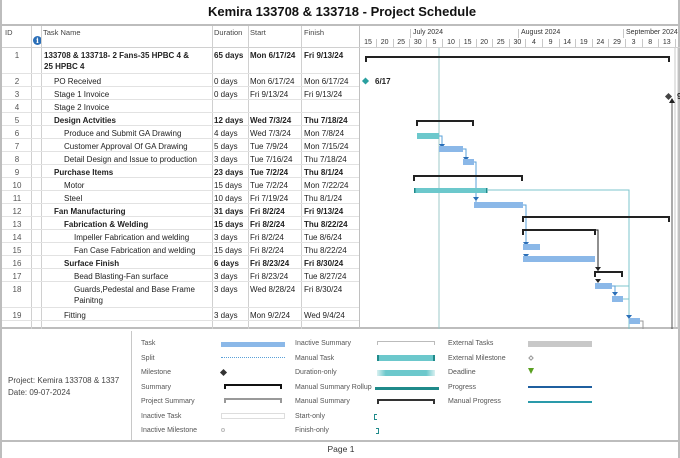 This screenshot has width=680, height=458. What do you see at coordinates (608, 274) in the screenshot?
I see `summary-bar-surface-finish` at bounding box center [608, 274].